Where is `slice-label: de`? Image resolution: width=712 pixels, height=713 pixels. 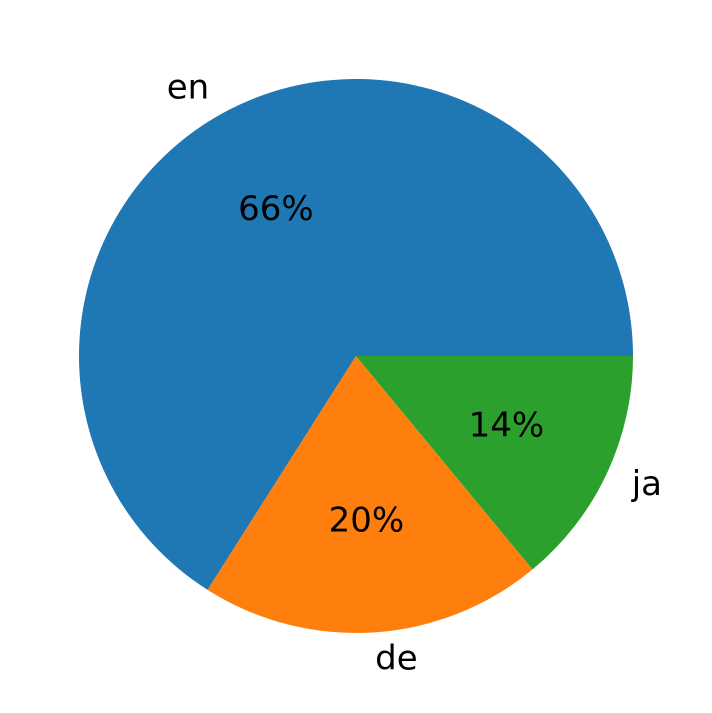
slice-label: de is located at coordinates (396, 659).